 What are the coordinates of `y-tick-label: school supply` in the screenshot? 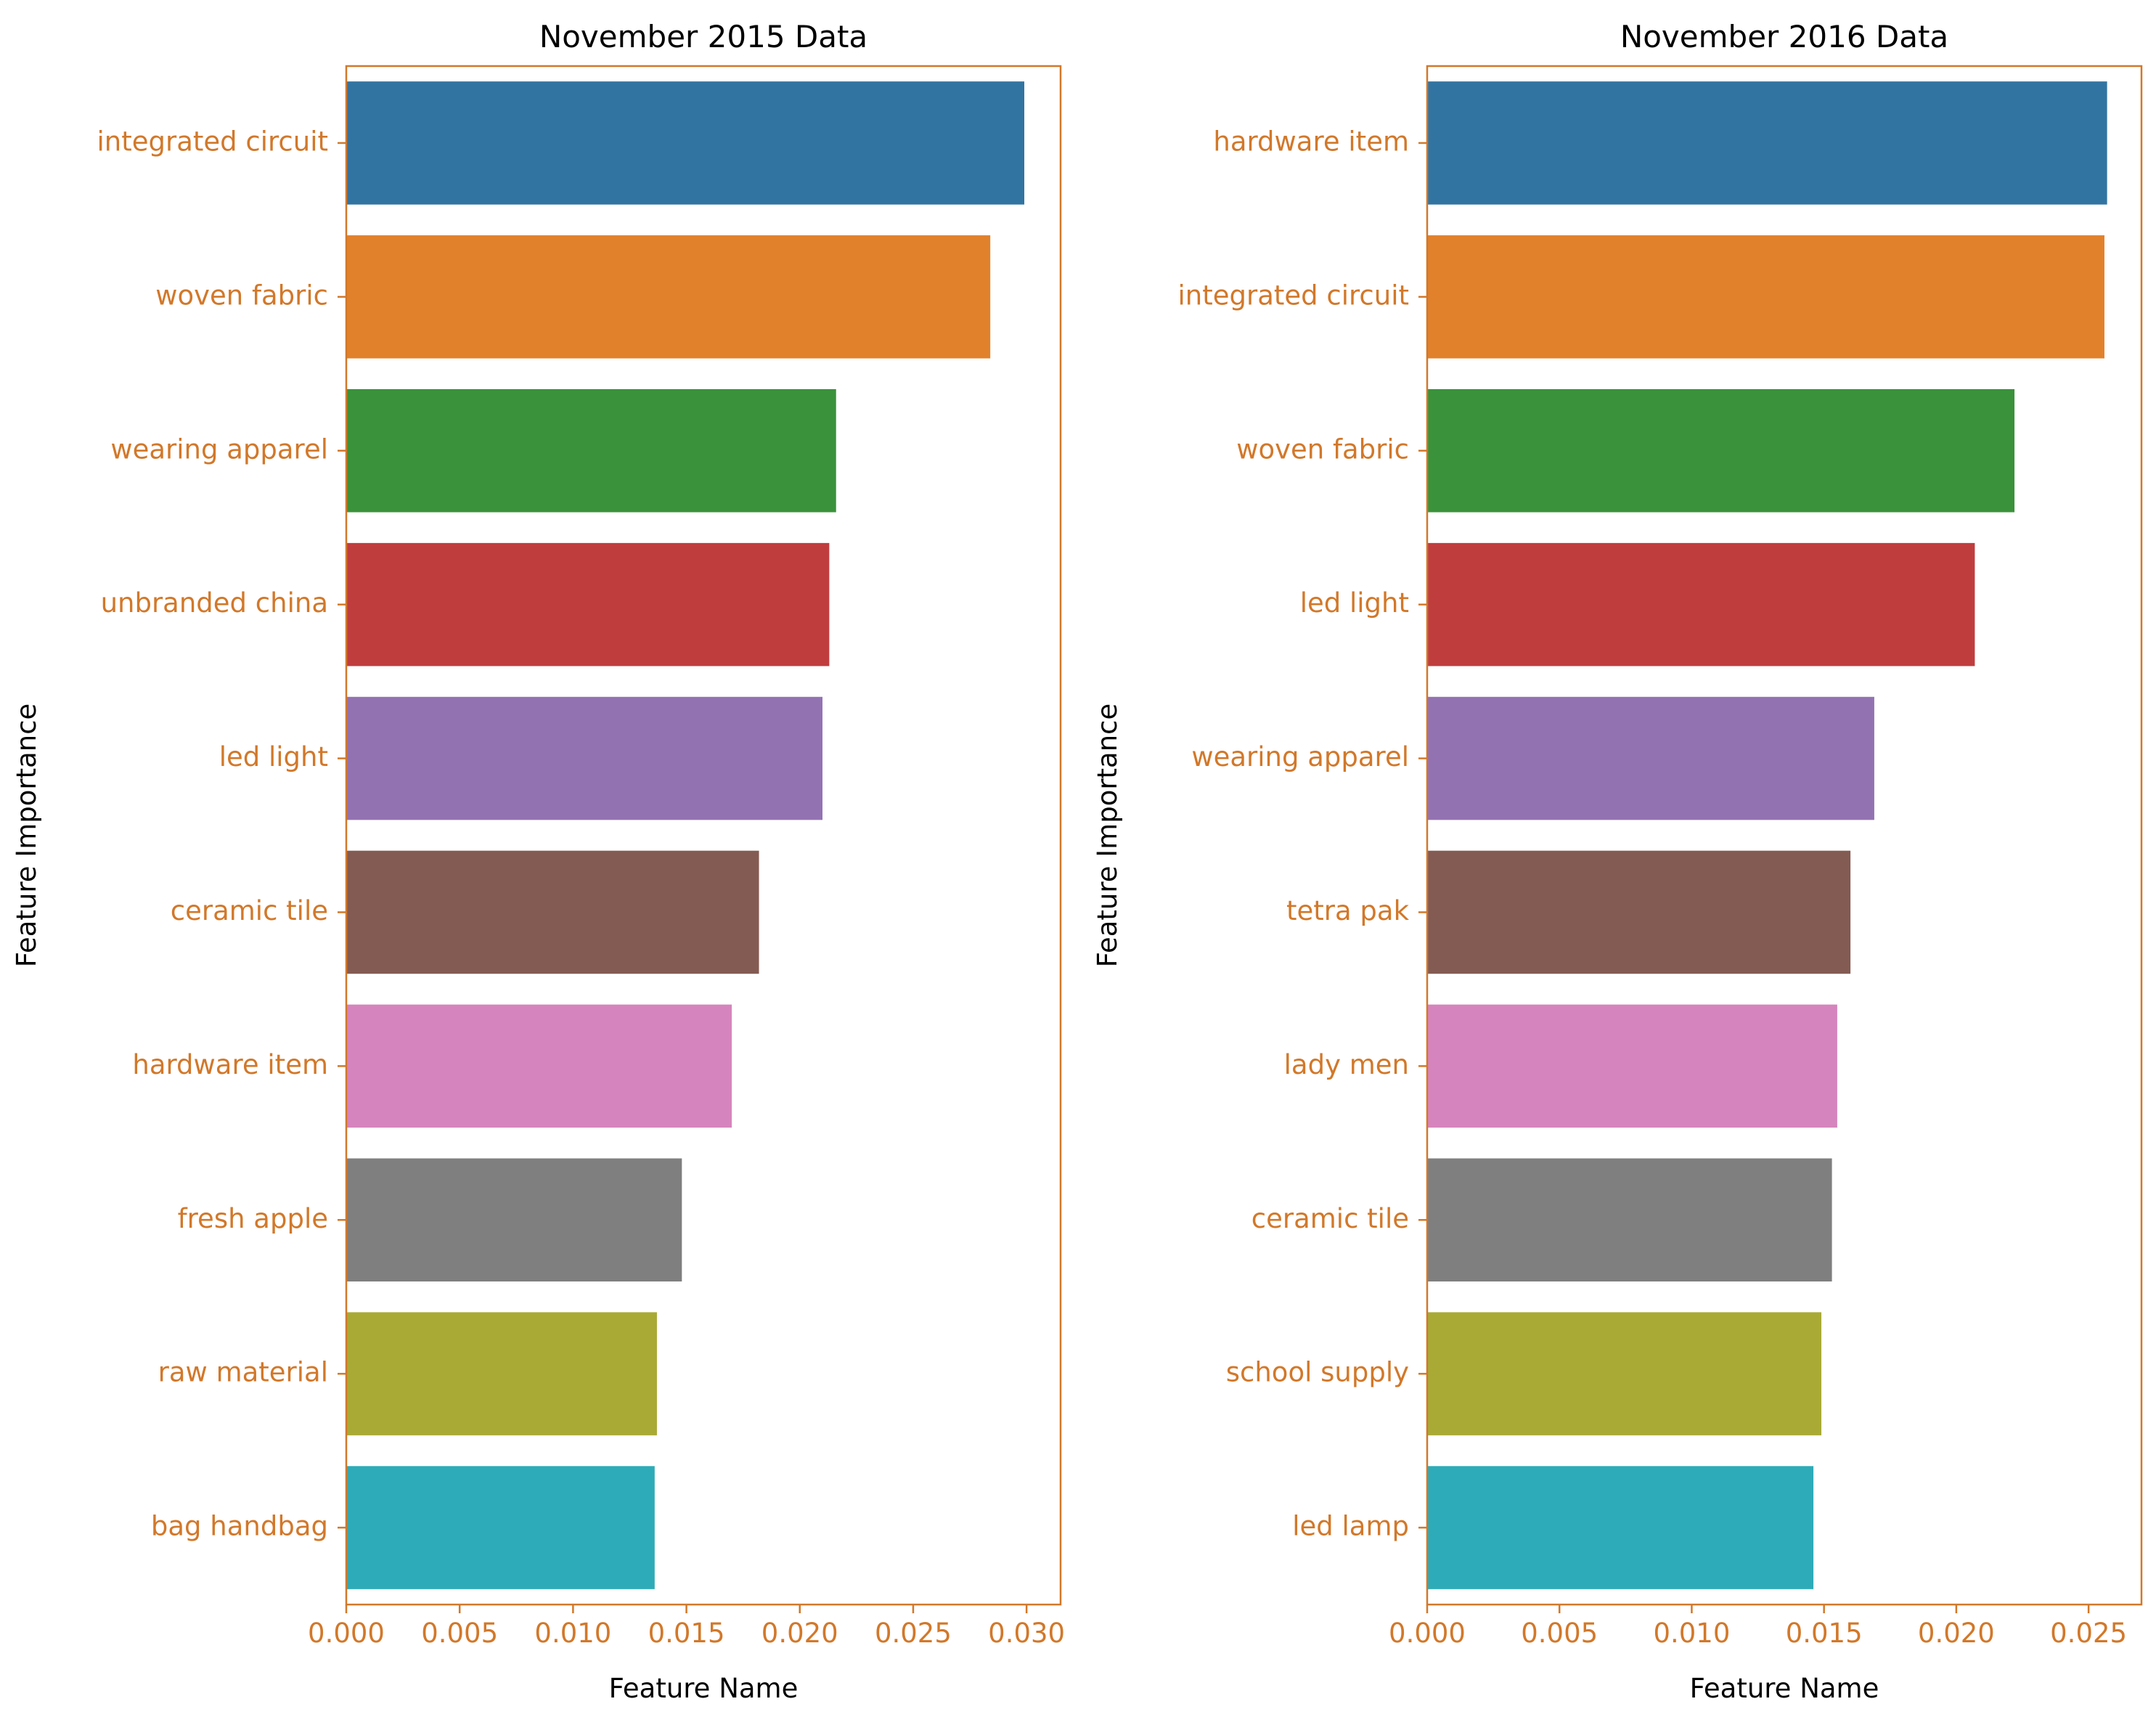 It's located at (1318, 1373).